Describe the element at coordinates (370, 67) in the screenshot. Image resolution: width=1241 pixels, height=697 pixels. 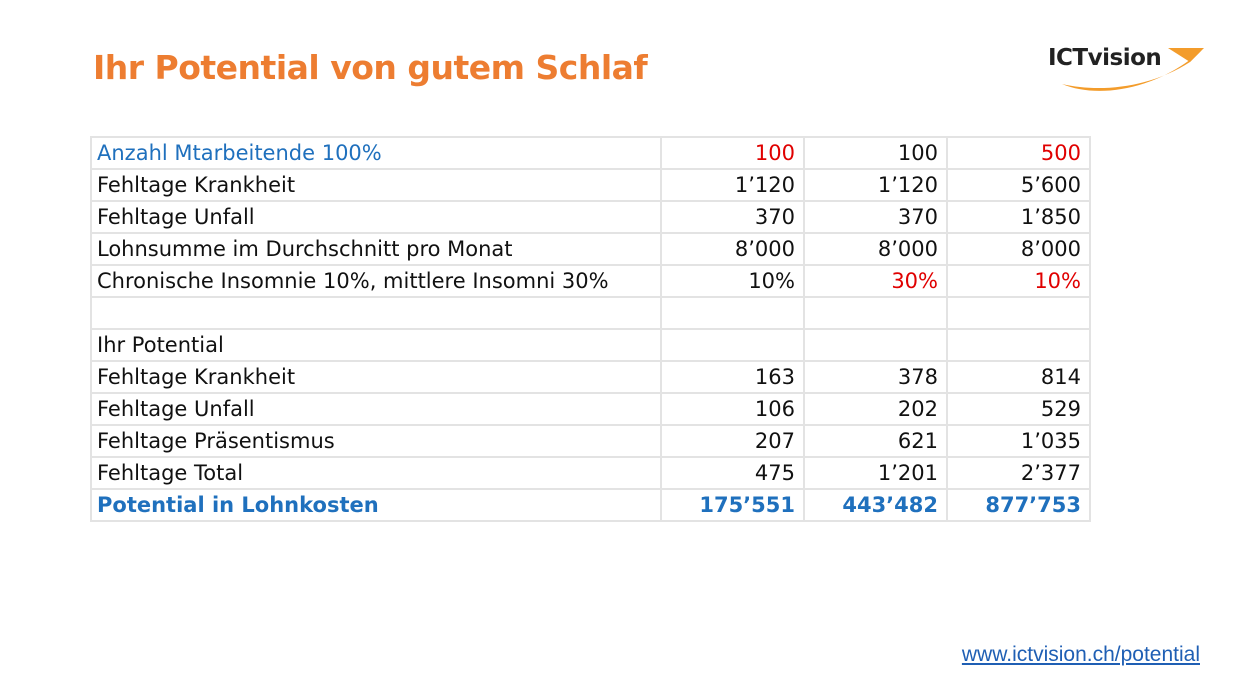
I see `page-title: Ihr Potential von gutem Schlaf` at that location.